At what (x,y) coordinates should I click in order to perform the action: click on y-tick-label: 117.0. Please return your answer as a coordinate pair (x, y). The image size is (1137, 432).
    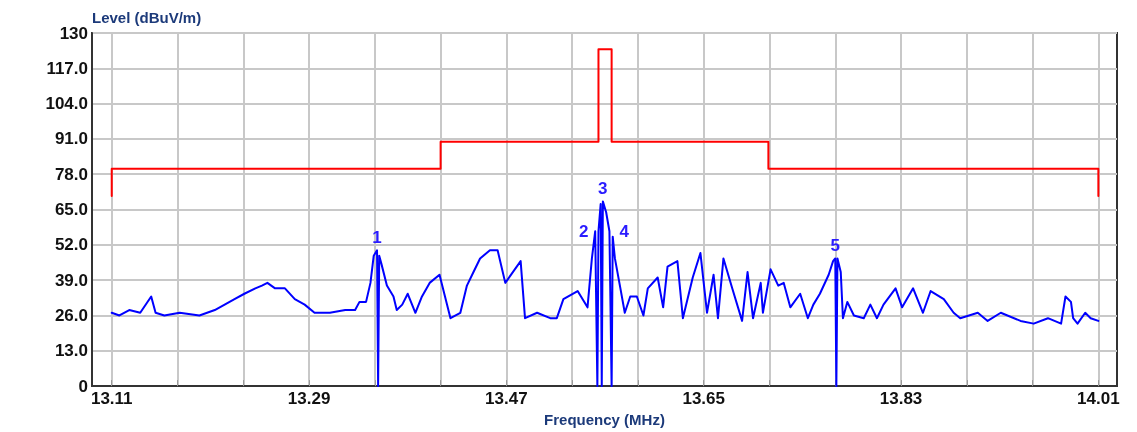
    Looking at the image, I should click on (67, 68).